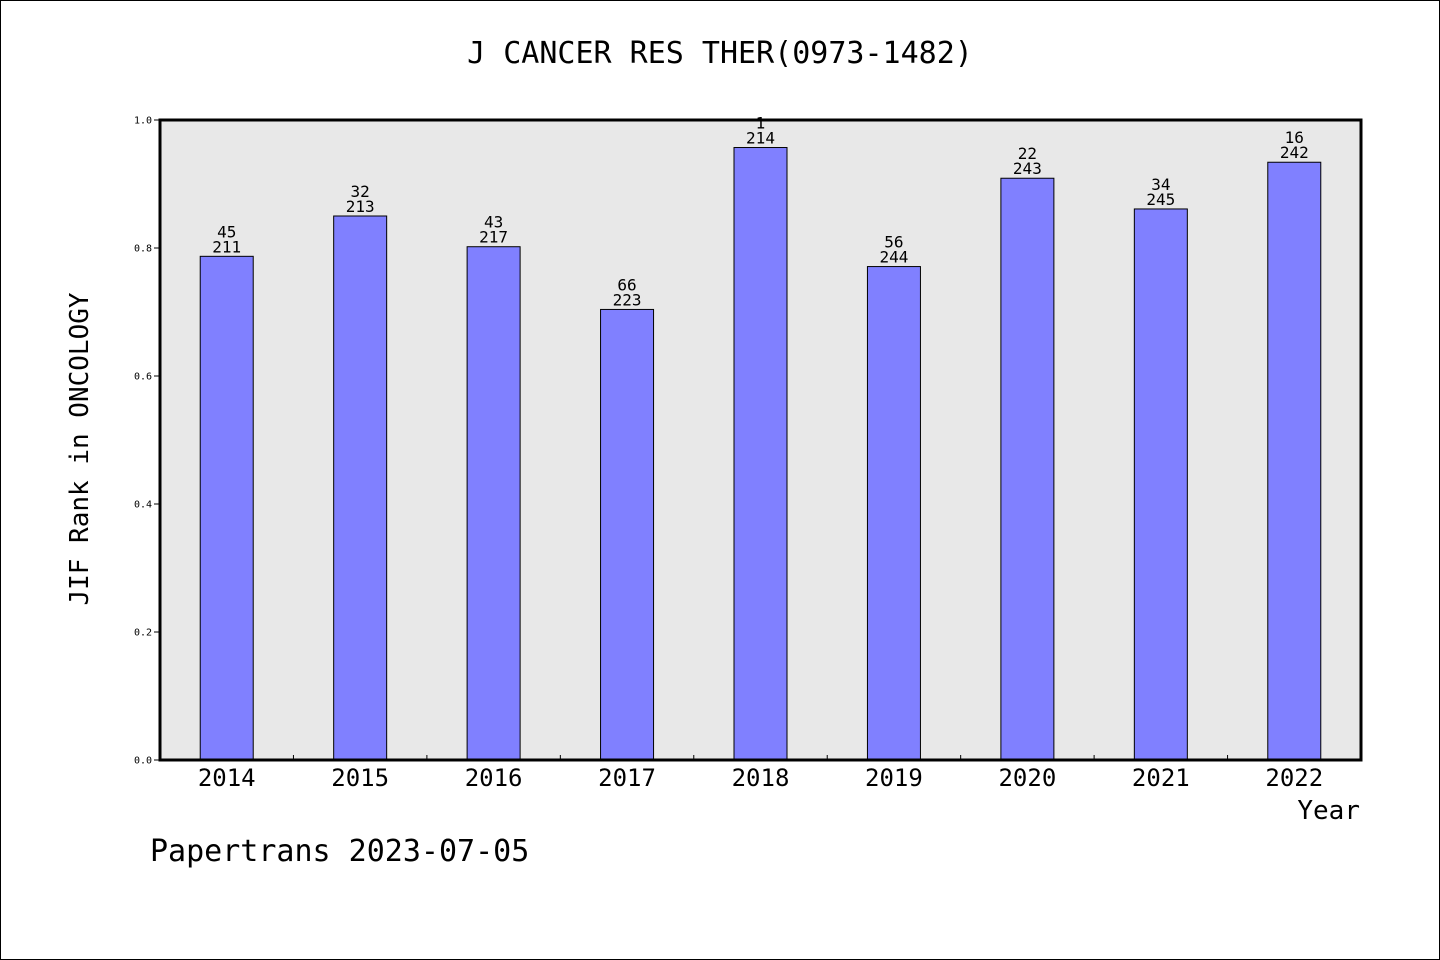 This screenshot has height=960, width=1440. What do you see at coordinates (493, 237) in the screenshot?
I see `bar-total-label: 217` at bounding box center [493, 237].